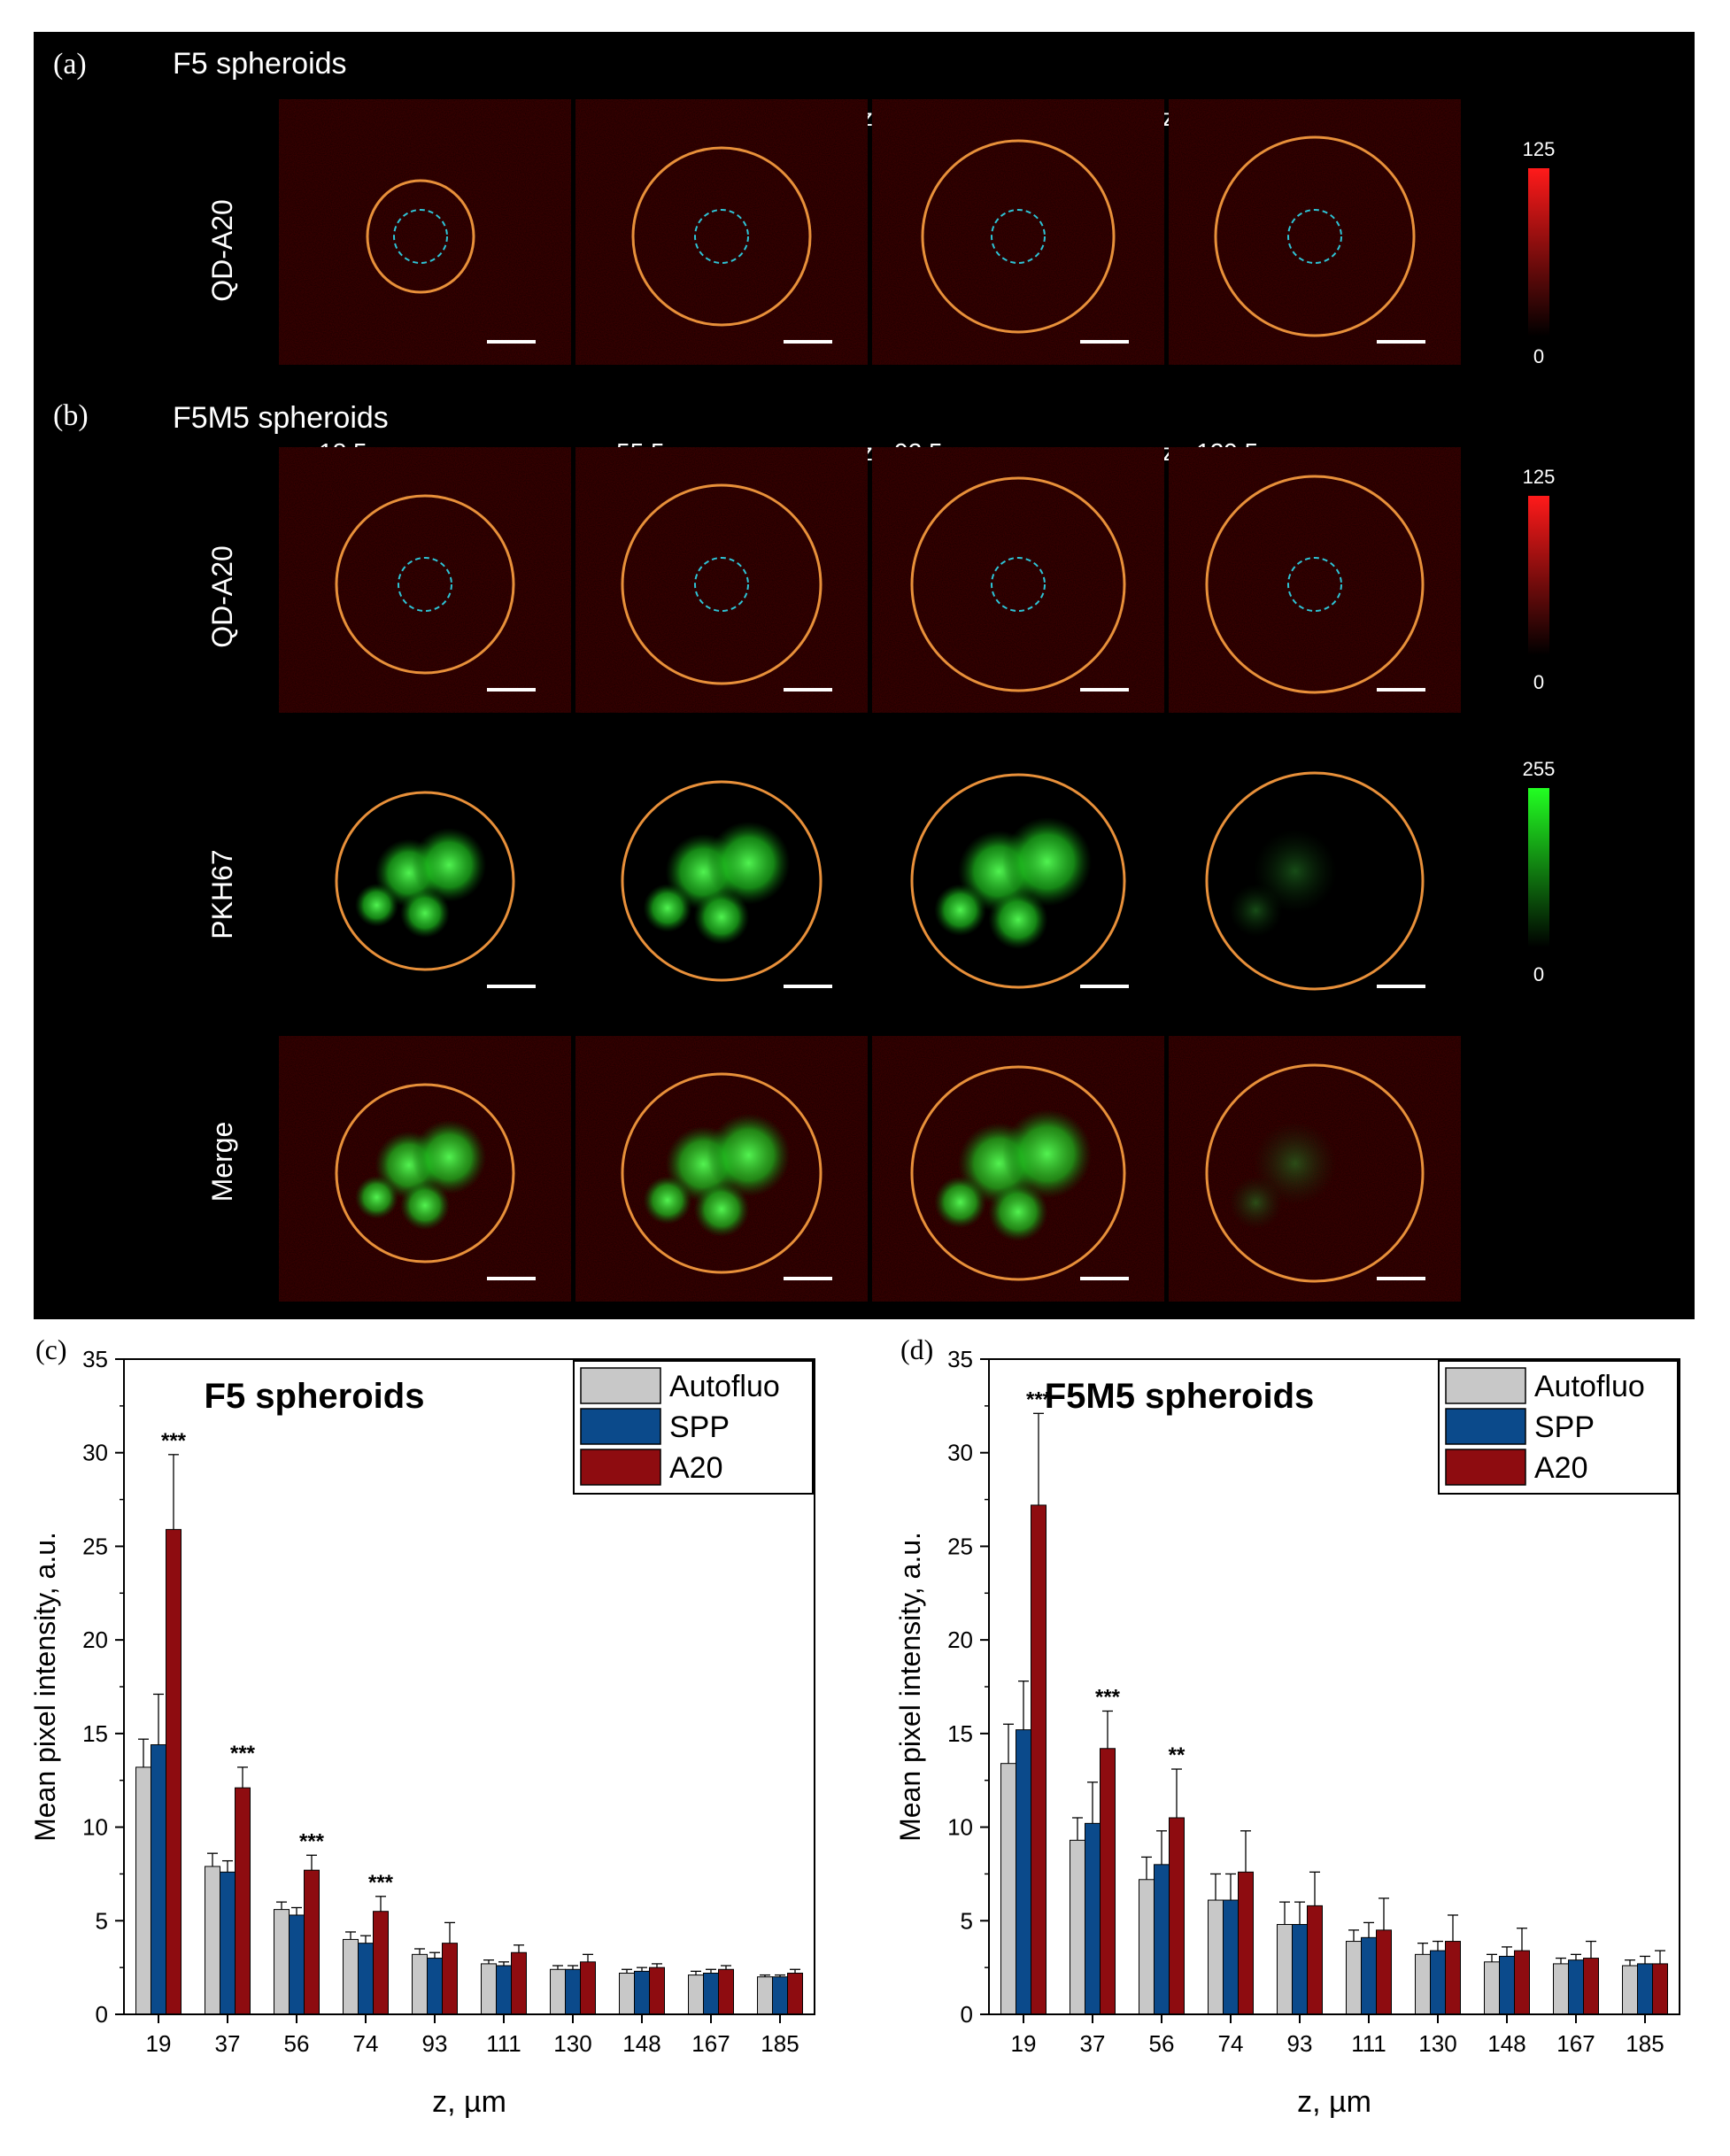  Describe the element at coordinates (960, 1359) in the screenshot. I see `y-tick-label: 35` at that location.